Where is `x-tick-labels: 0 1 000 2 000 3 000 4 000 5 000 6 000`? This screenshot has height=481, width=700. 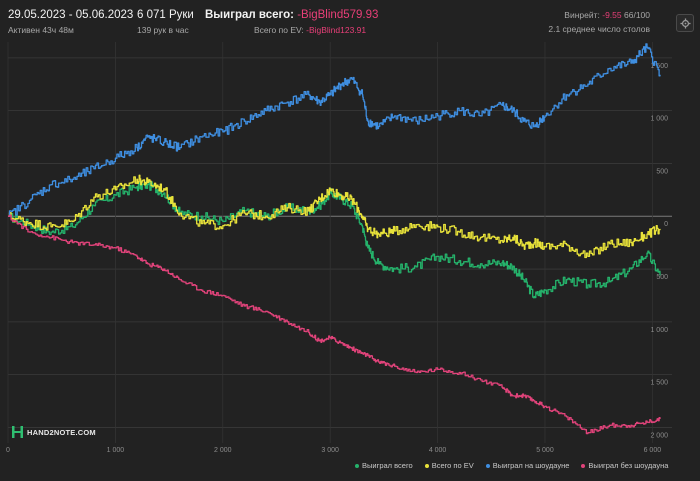 x-tick-labels: 0 1 000 2 000 3 000 4 000 5 000 6 000 is located at coordinates (333, 450).